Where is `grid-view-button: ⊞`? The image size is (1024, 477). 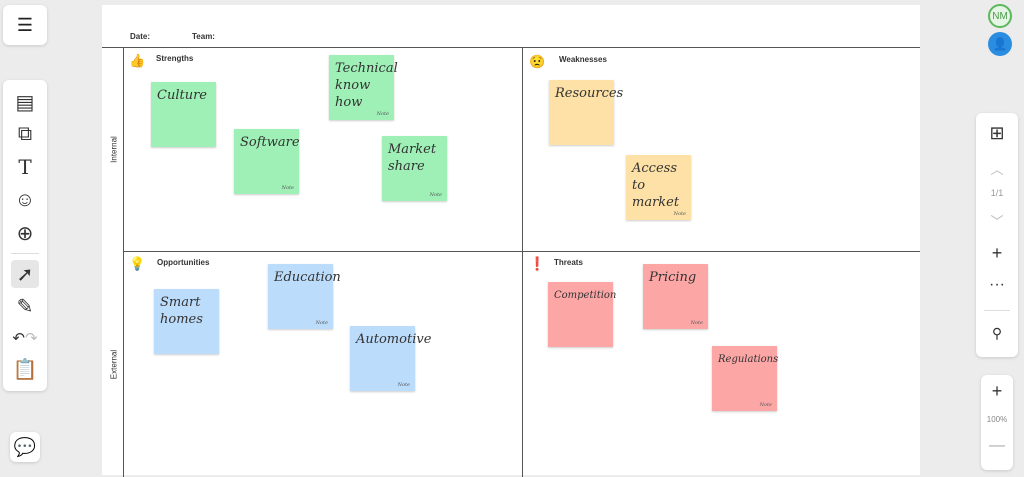 grid-view-button: ⊞ is located at coordinates (997, 133).